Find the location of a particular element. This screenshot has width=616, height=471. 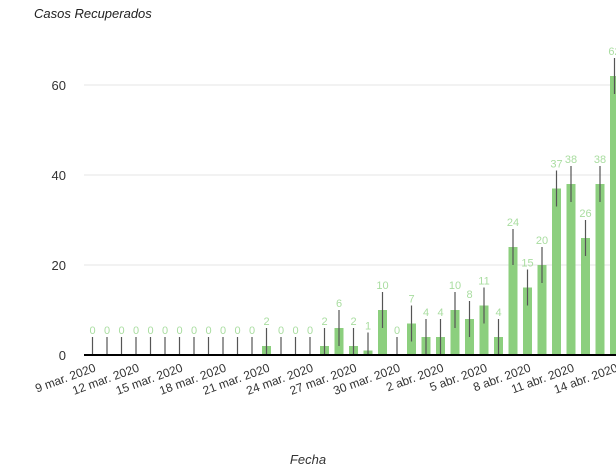

data-label: 62 is located at coordinates (612, 52).